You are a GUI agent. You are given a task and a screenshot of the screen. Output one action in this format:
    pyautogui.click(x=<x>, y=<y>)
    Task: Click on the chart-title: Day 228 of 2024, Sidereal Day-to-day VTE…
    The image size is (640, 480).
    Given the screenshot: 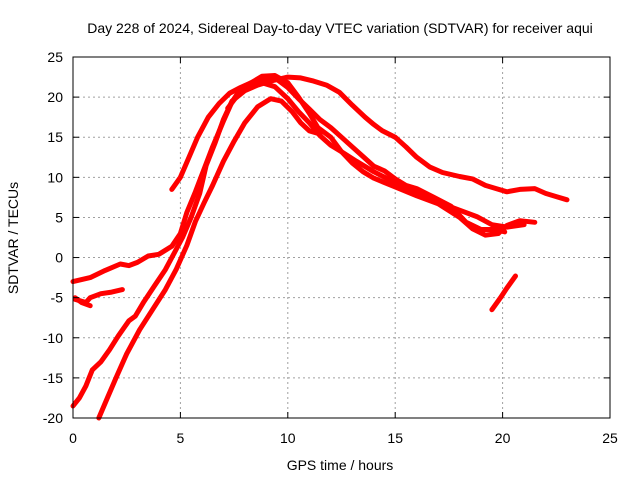 What is the action you would take?
    pyautogui.click(x=340, y=28)
    